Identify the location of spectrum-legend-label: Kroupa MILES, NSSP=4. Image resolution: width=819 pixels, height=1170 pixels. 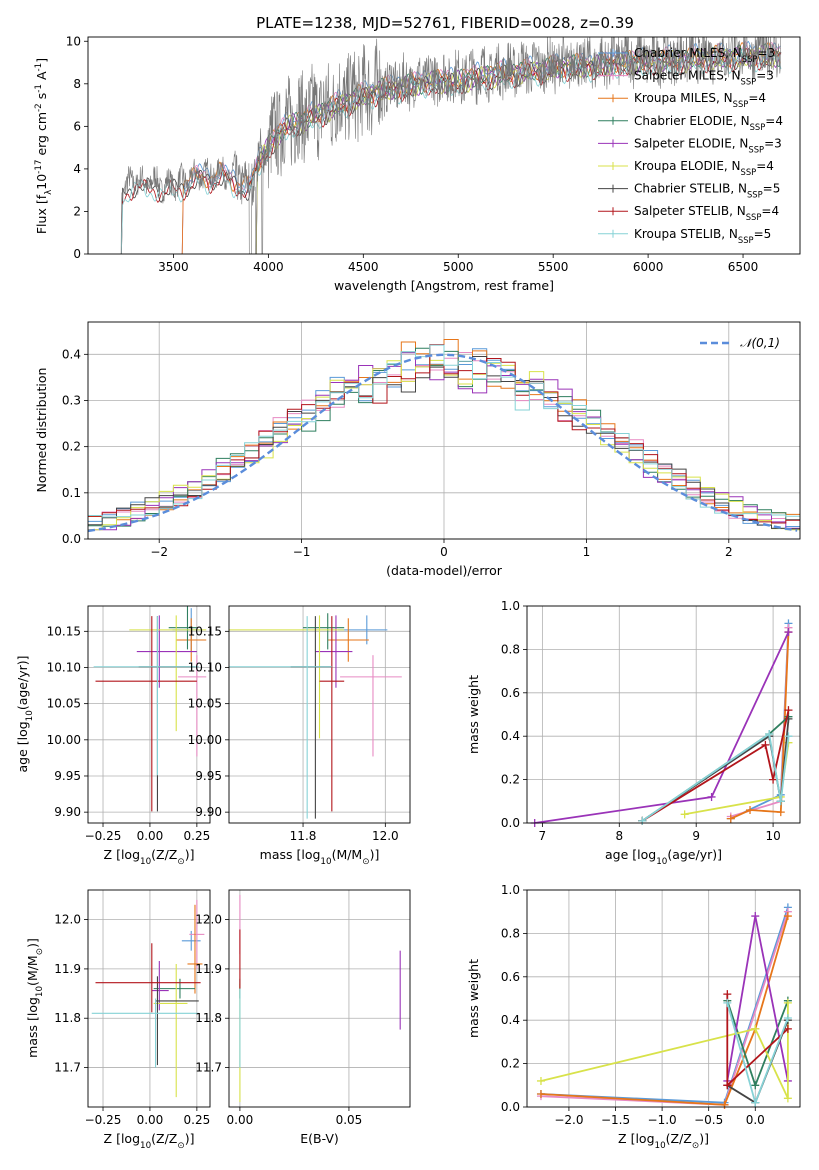
(700, 100).